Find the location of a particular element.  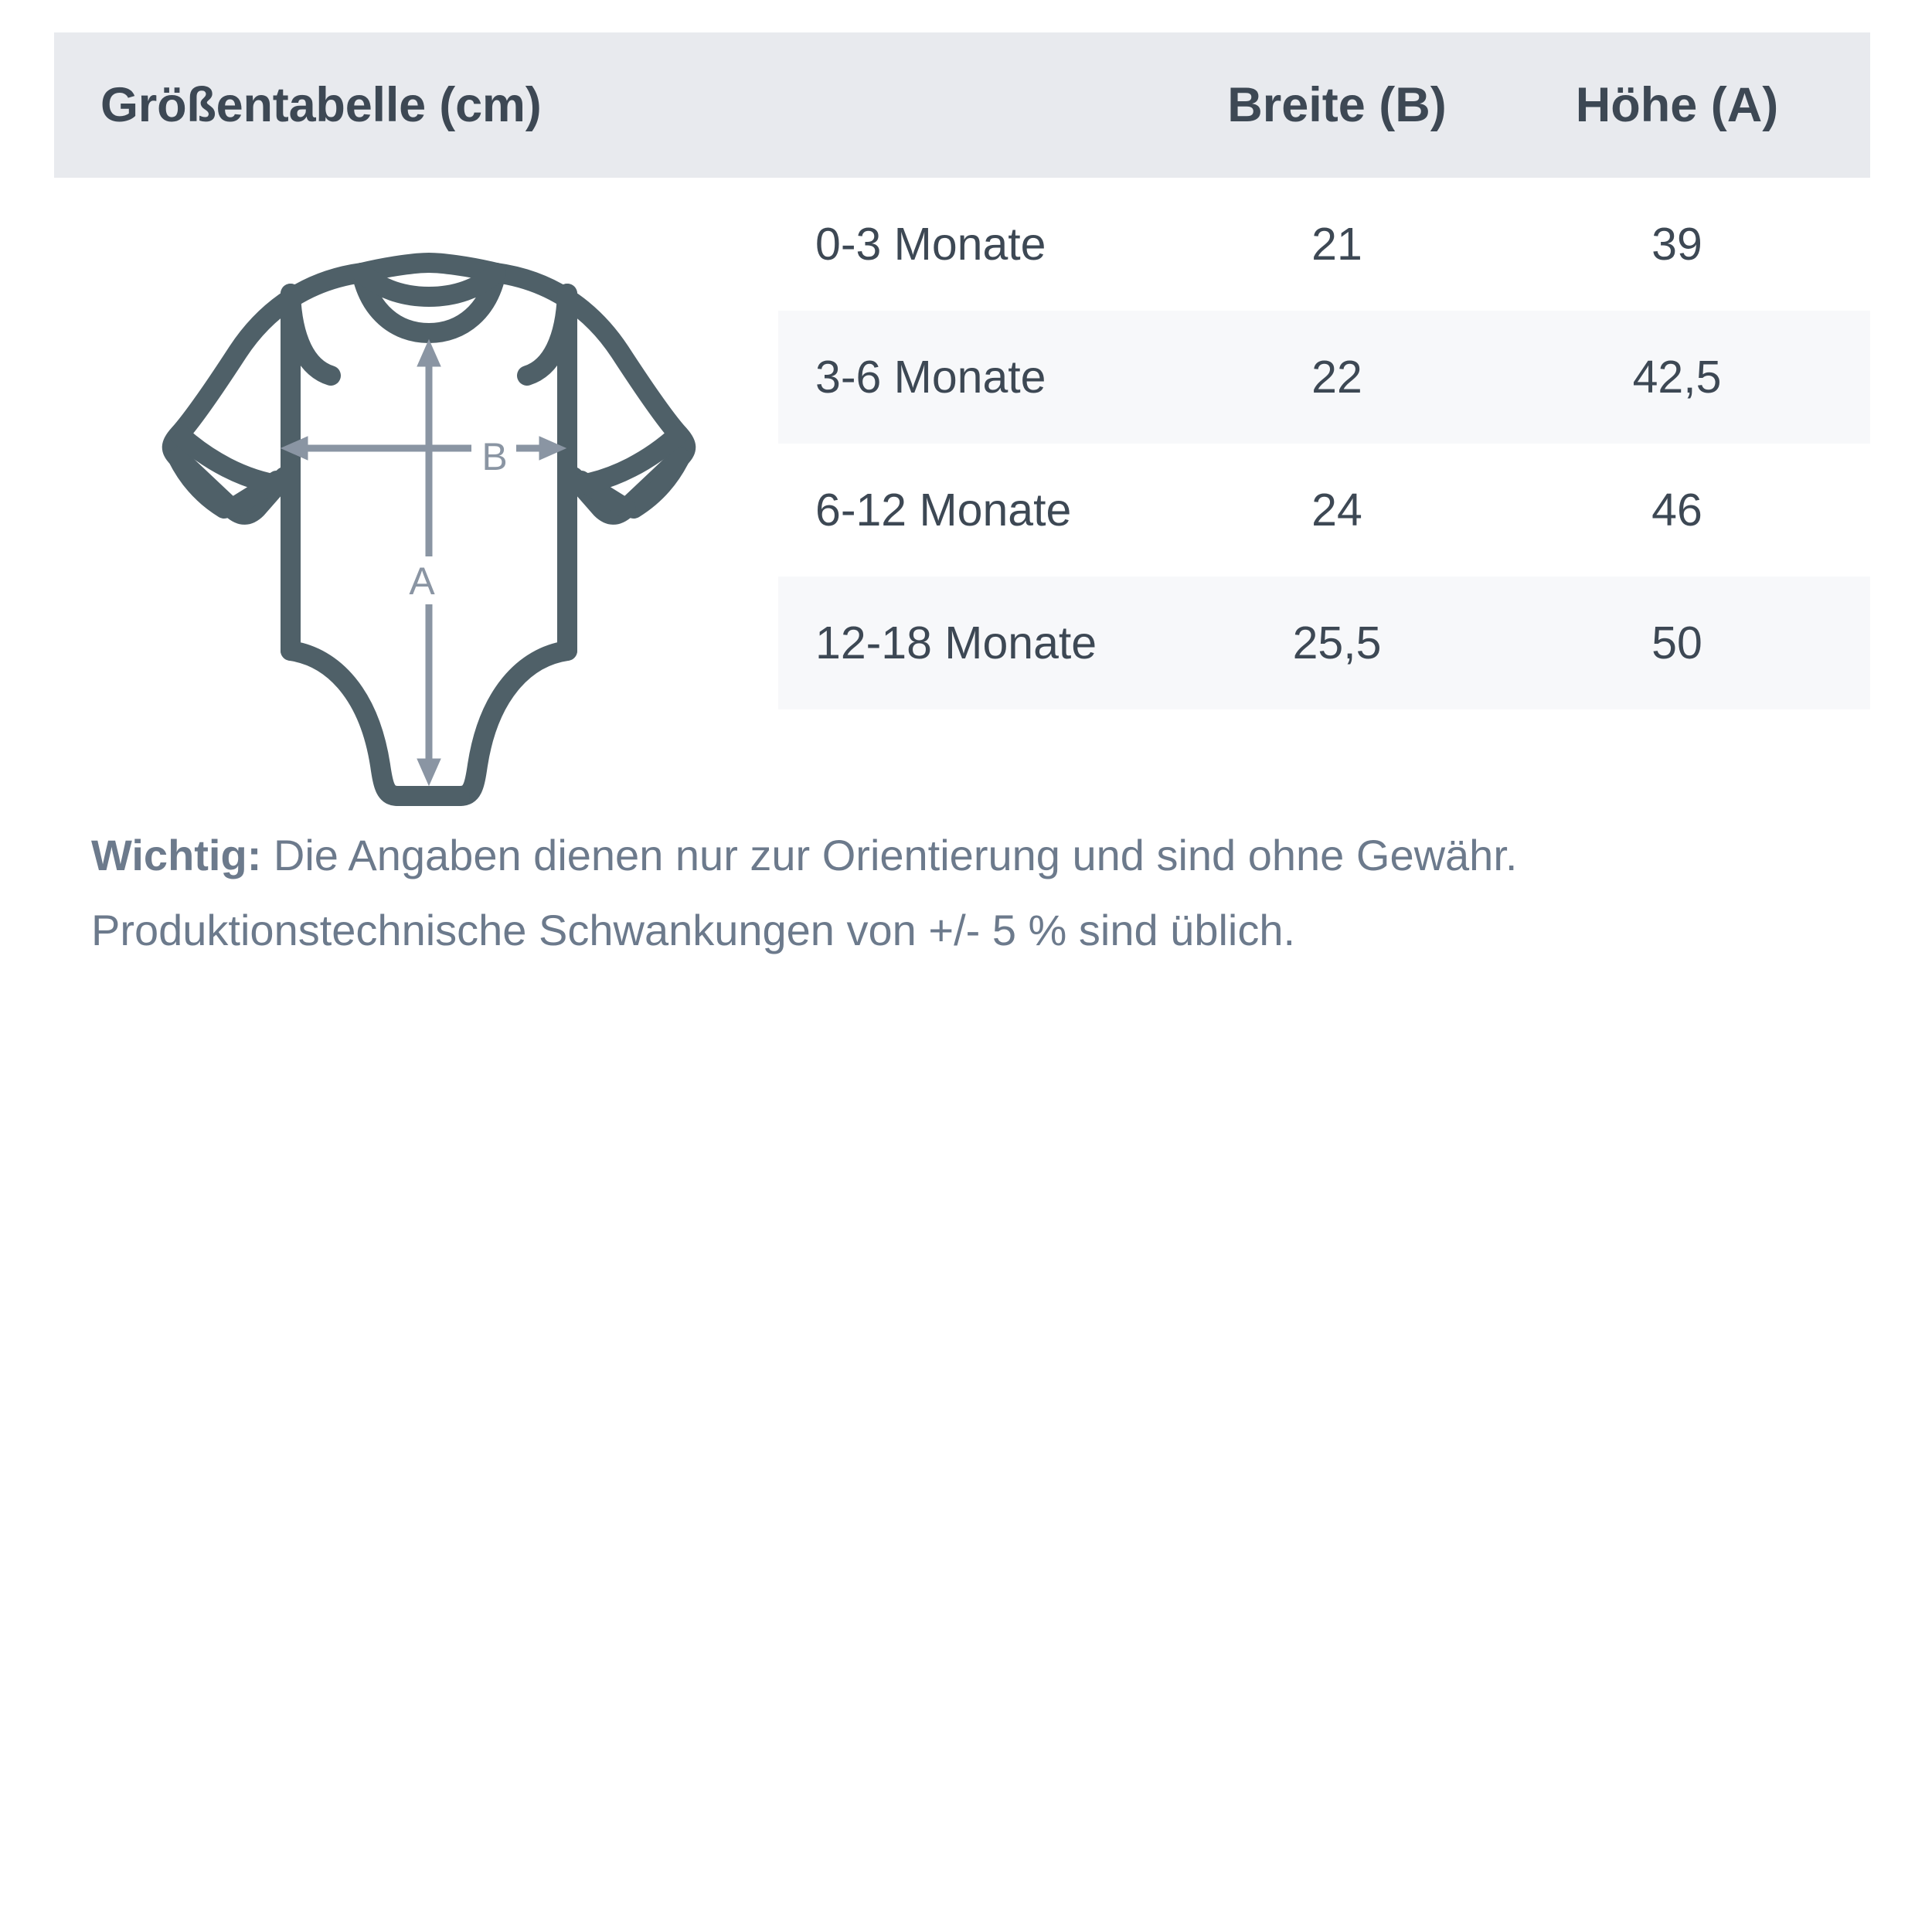

width-marker-label: B is located at coordinates (494, 457).